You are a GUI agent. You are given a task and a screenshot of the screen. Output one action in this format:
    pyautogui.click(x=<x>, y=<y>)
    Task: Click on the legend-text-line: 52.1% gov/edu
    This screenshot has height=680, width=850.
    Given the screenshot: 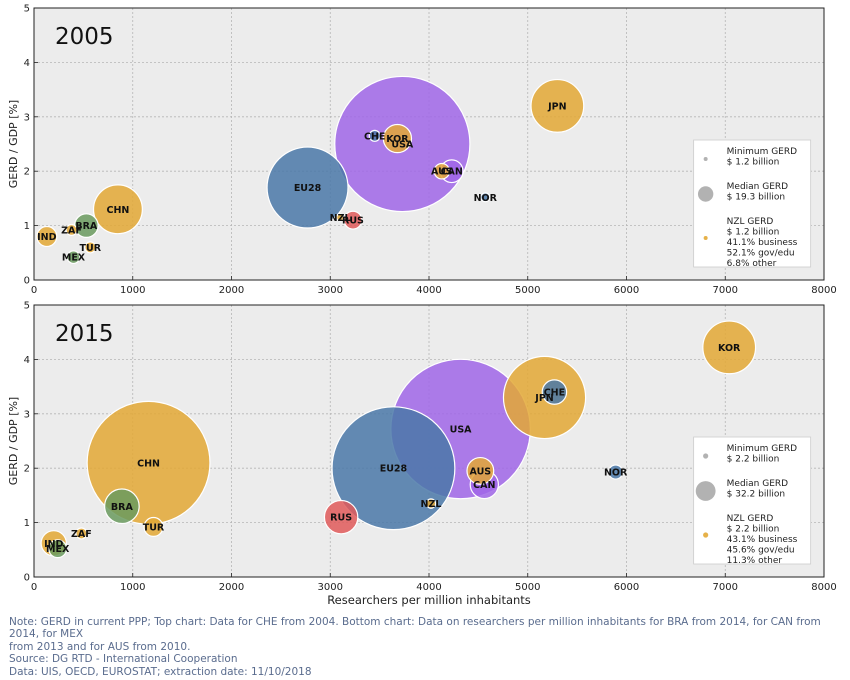 What is the action you would take?
    pyautogui.click(x=761, y=254)
    